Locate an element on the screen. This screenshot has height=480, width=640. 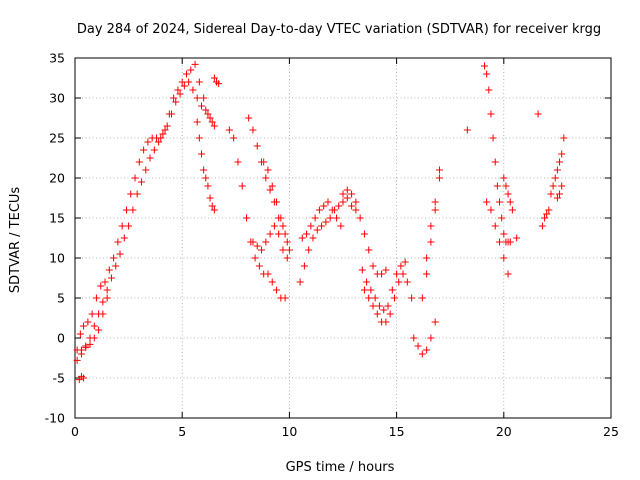
x-tick-label: 15 is located at coordinates (397, 431).